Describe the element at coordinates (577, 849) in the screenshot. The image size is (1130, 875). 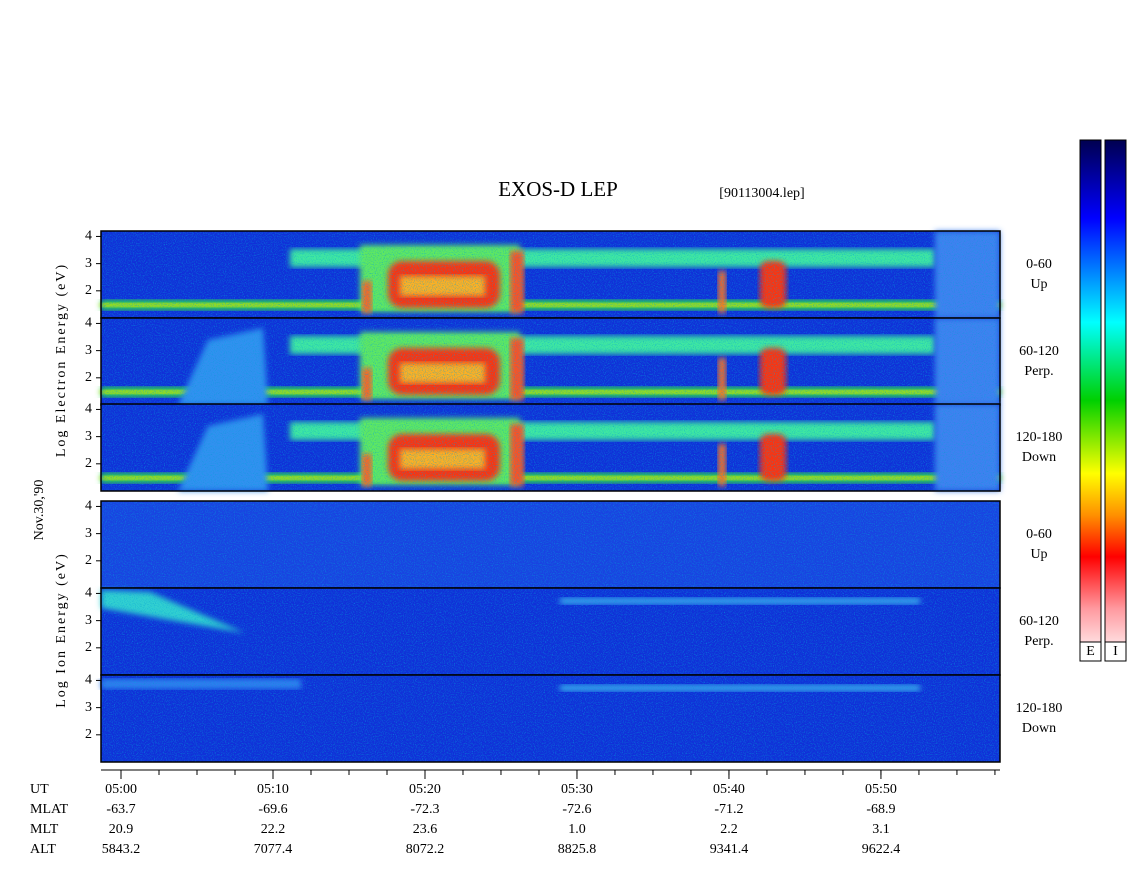
I see `table-cell: 8825.8` at that location.